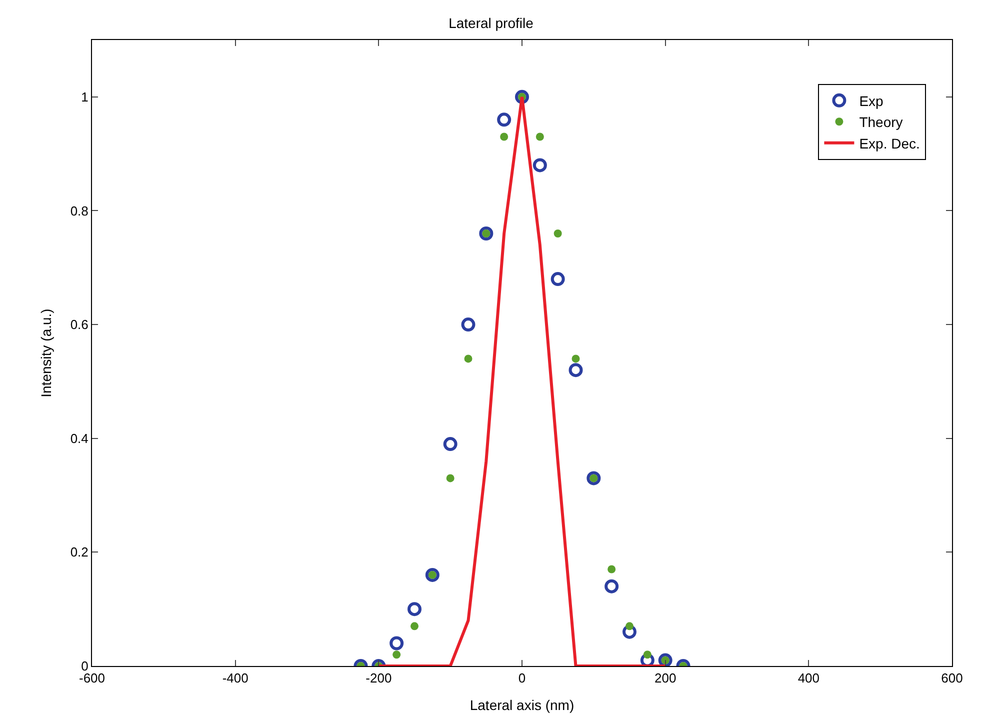 The image size is (982, 722). What do you see at coordinates (235, 678) in the screenshot?
I see `x-tick-label: -400` at bounding box center [235, 678].